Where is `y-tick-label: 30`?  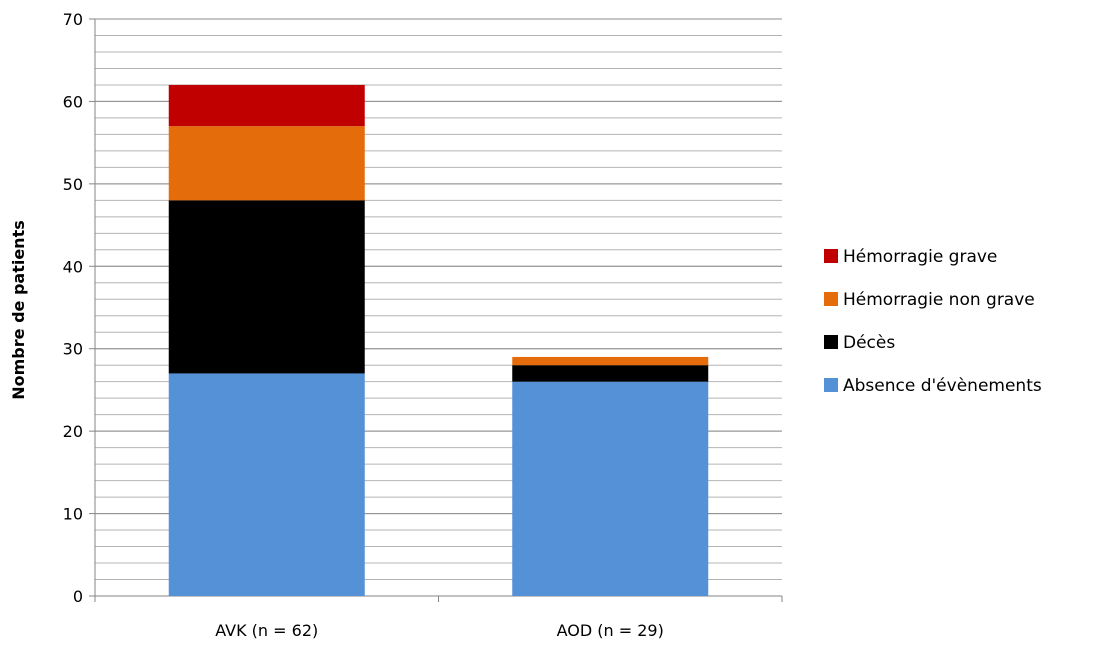
y-tick-label: 30 is located at coordinates (73, 349).